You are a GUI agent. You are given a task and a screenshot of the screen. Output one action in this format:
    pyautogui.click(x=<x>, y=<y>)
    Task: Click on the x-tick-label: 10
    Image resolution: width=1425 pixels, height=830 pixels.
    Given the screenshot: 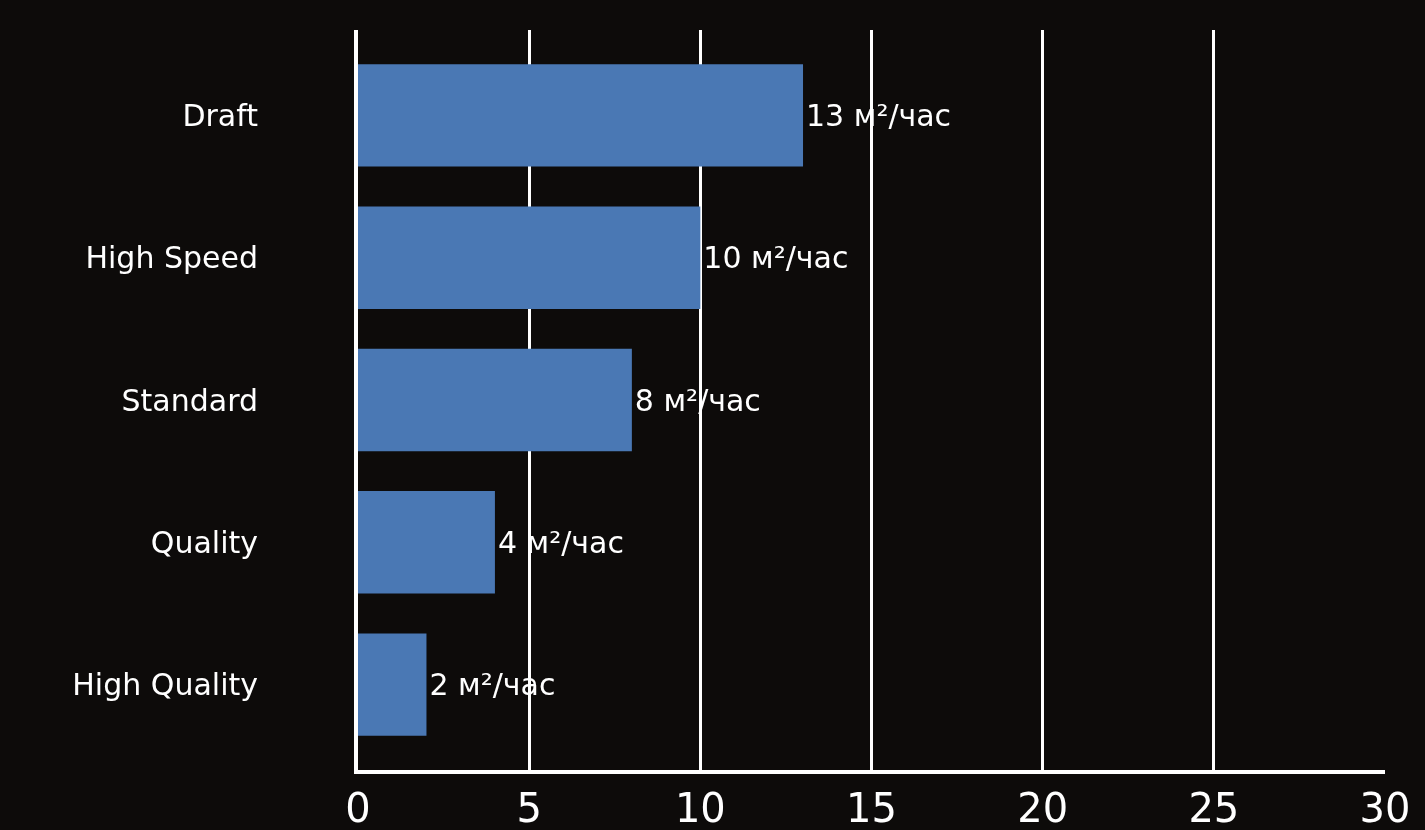 What is the action you would take?
    pyautogui.click(x=700, y=807)
    